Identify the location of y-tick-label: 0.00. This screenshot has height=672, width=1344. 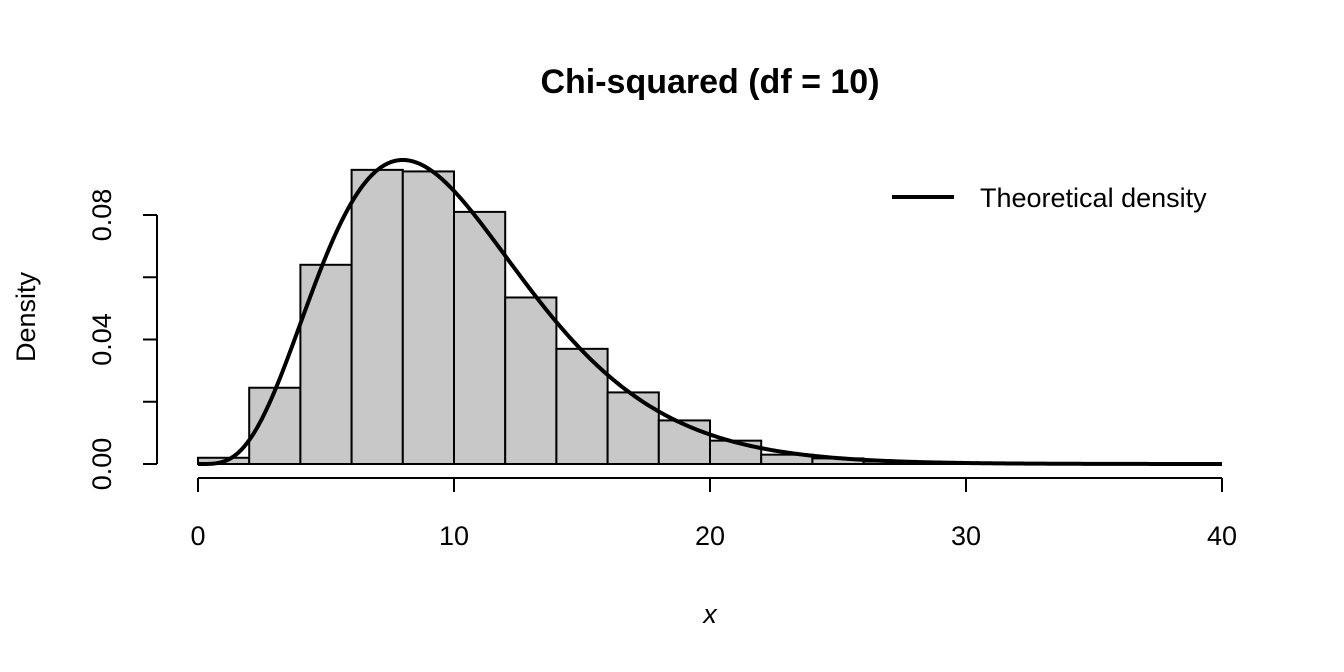
(102, 464).